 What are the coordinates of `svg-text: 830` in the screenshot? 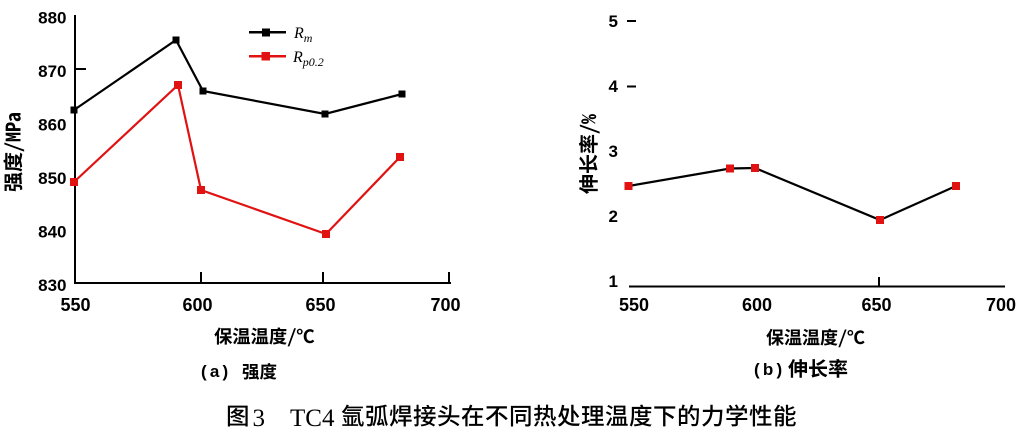 It's located at (52, 285).